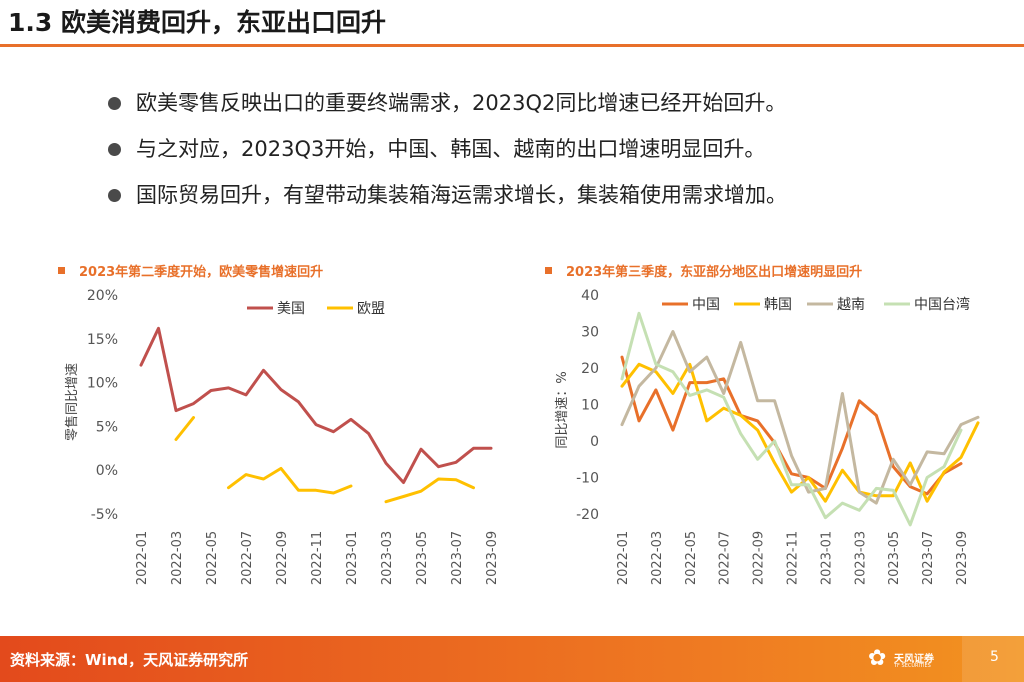 This screenshot has height=682, width=1024. What do you see at coordinates (759, 558) in the screenshot?
I see `chart2-x-tick-label: 2022-09` at bounding box center [759, 558].